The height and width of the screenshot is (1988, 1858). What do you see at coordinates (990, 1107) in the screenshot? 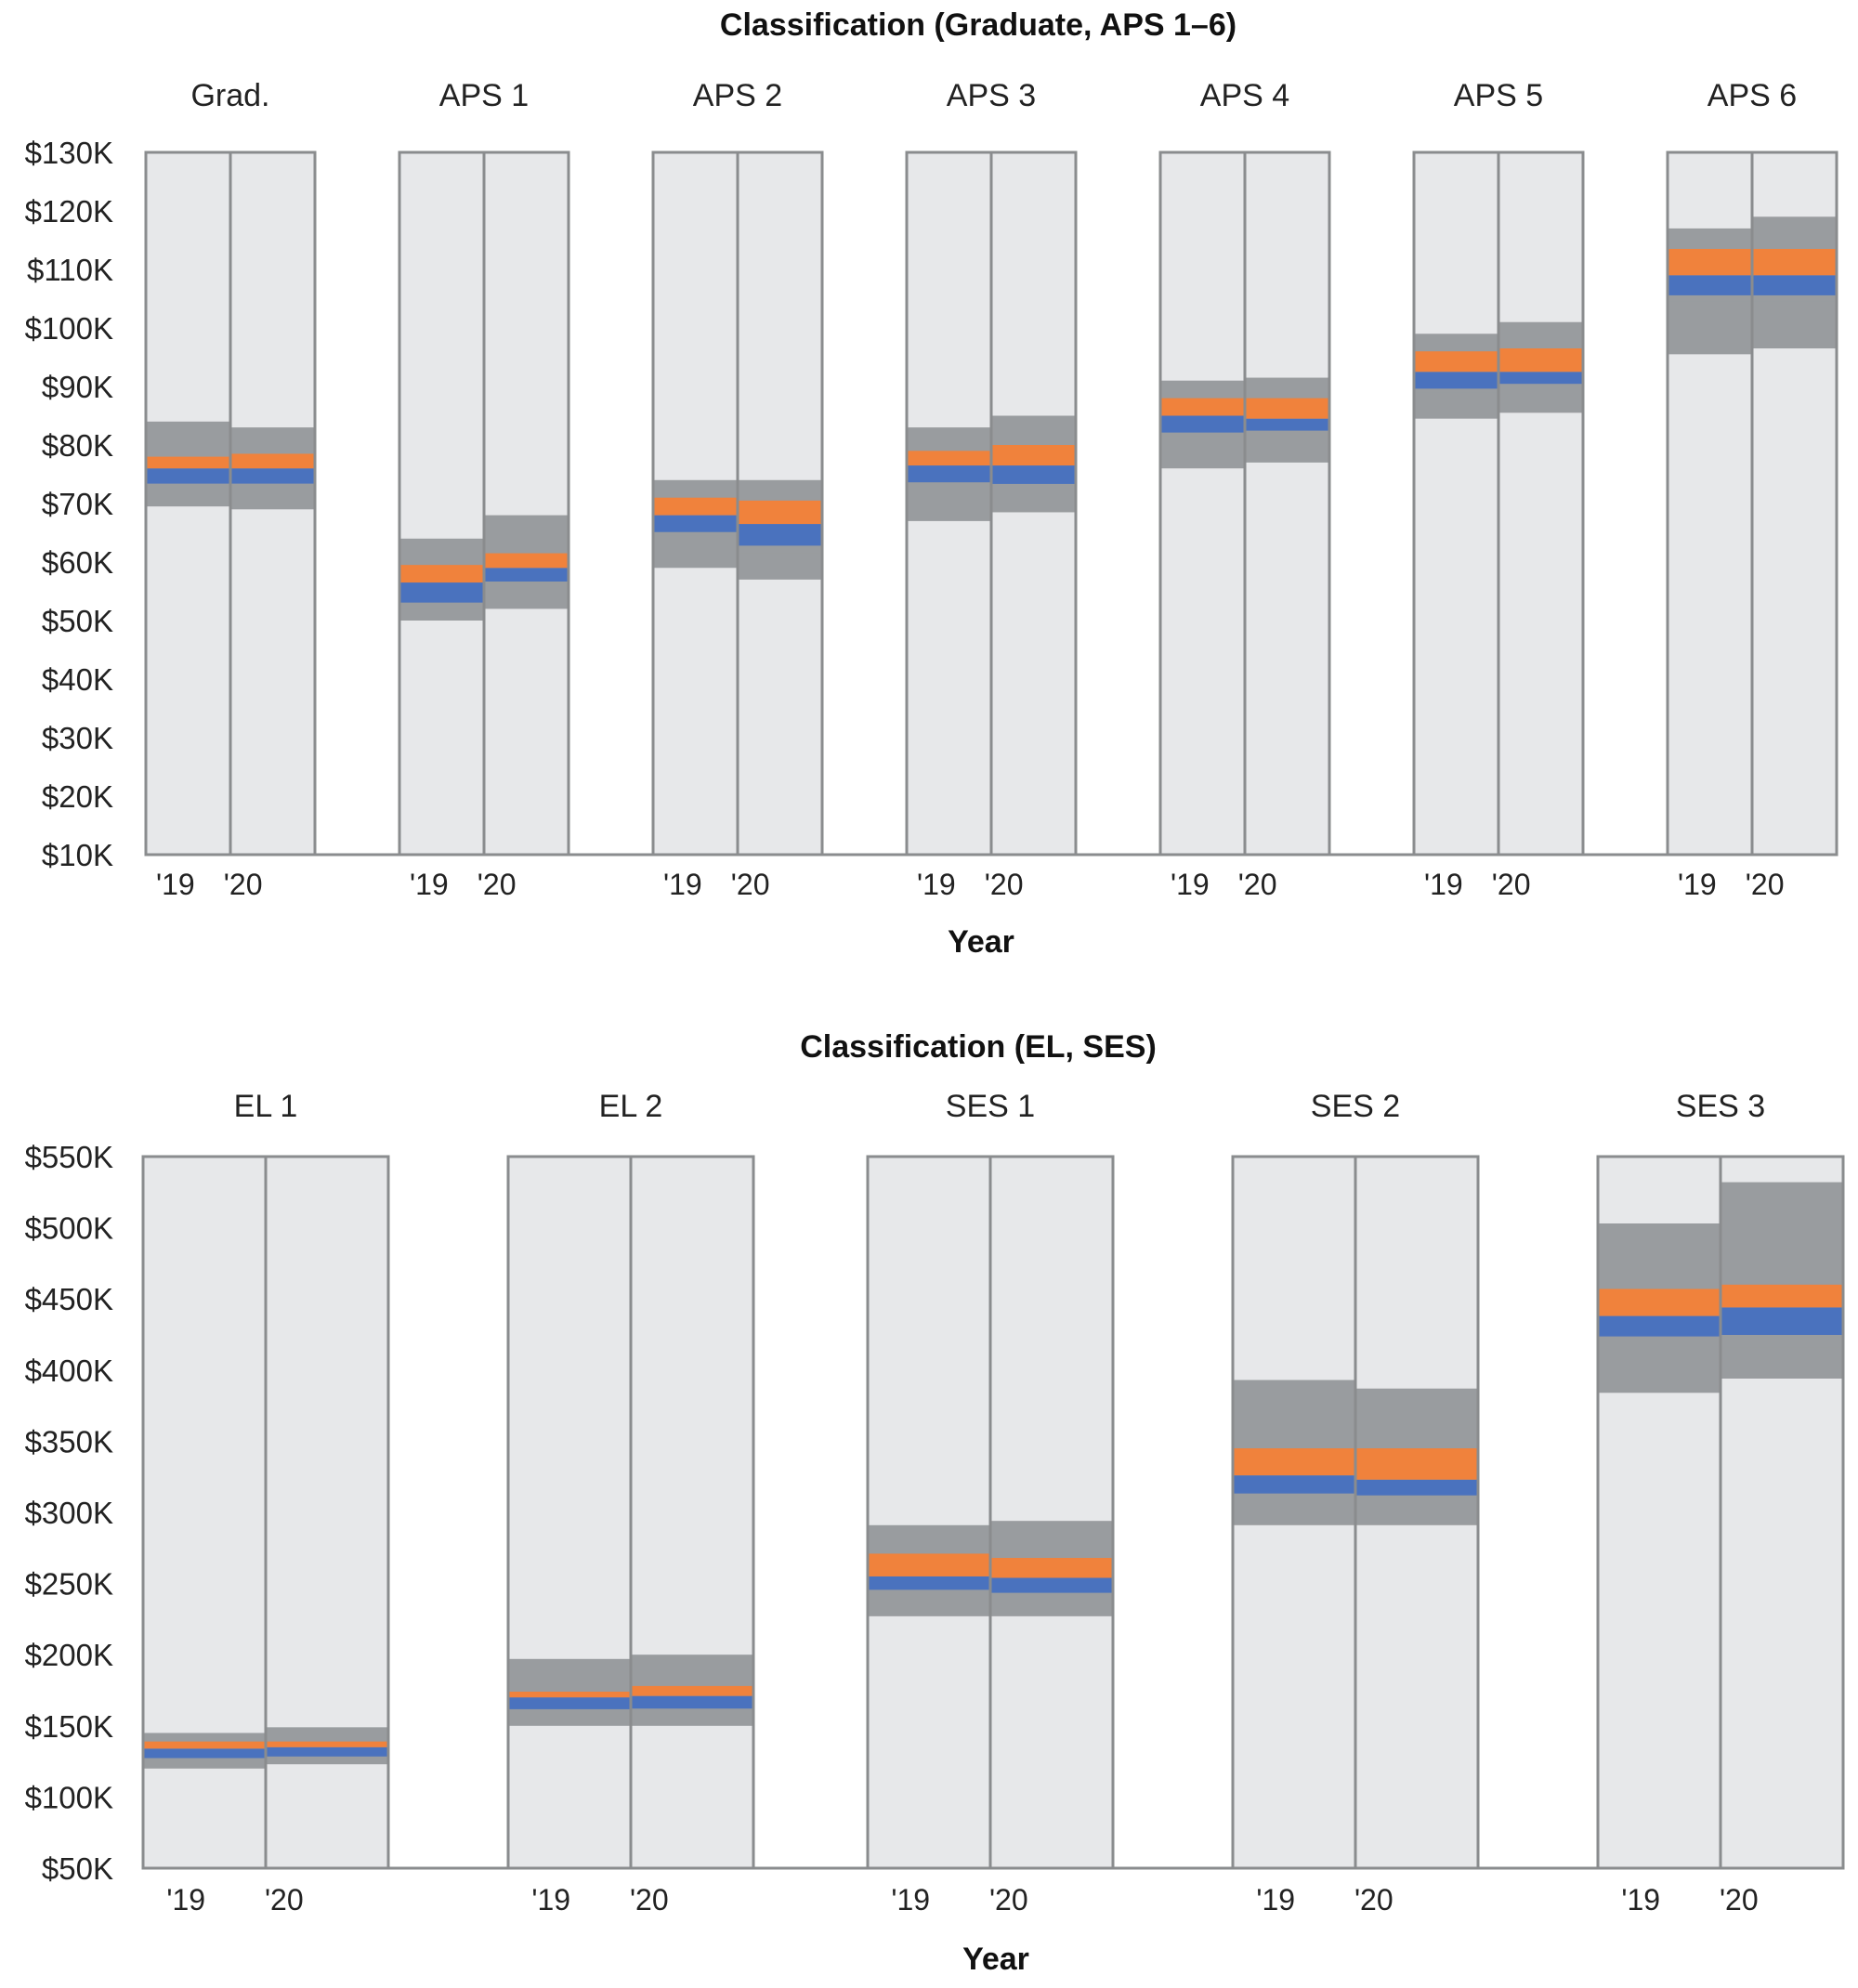
I see `group-label: SES 1` at bounding box center [990, 1107].